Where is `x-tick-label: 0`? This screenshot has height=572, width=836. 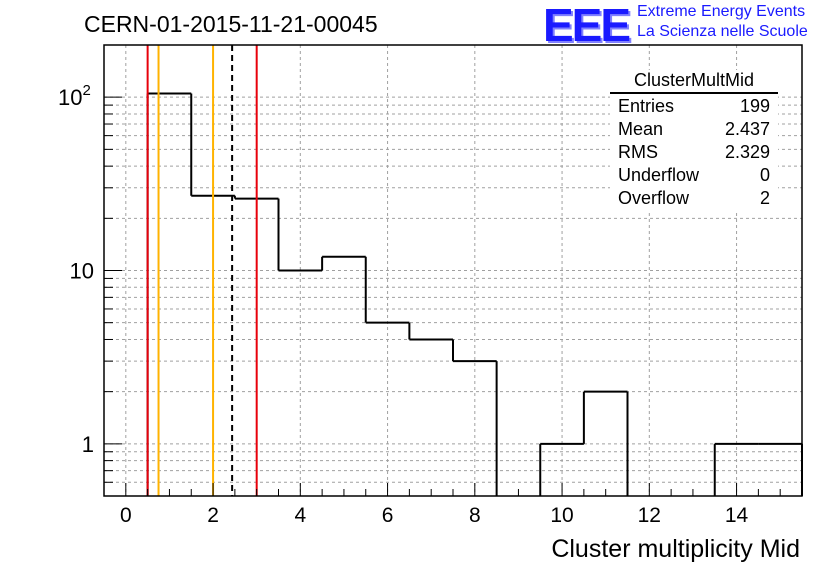
x-tick-label: 0 is located at coordinates (126, 515).